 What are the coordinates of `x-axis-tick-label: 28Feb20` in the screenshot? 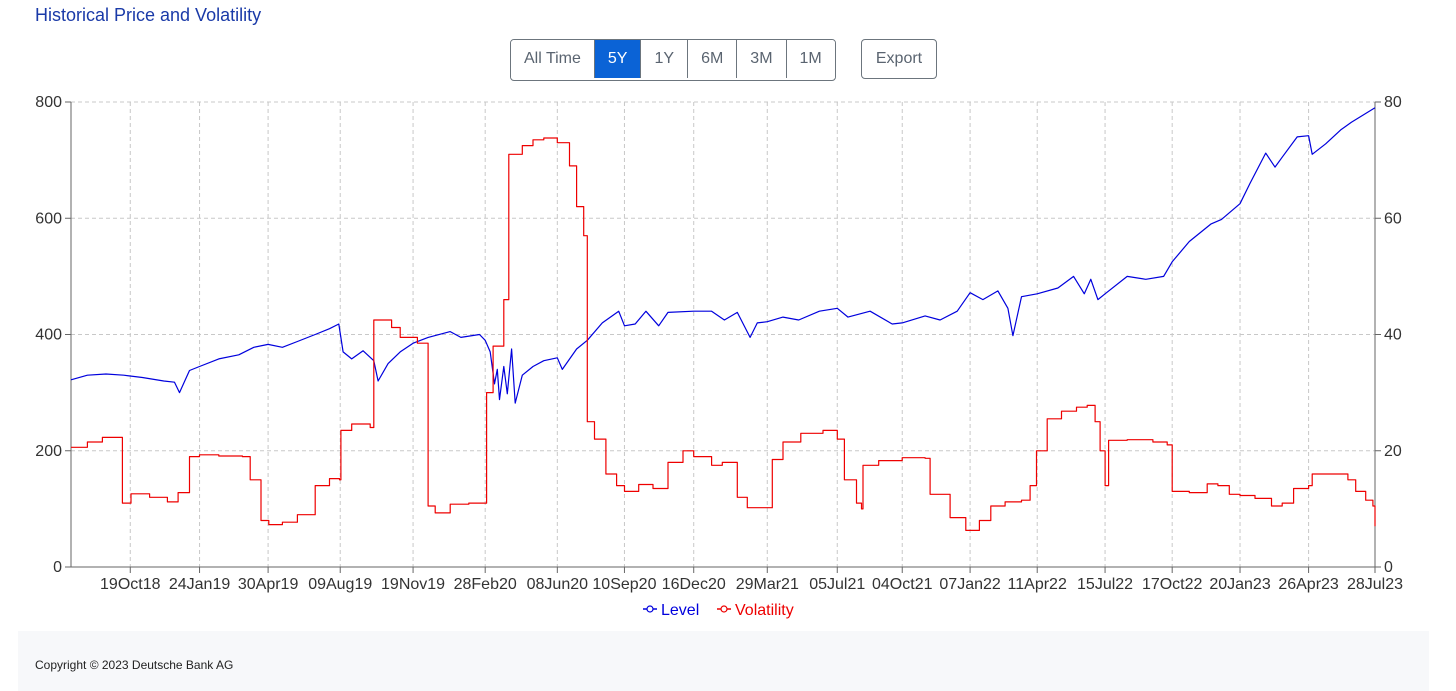 It's located at (485, 584).